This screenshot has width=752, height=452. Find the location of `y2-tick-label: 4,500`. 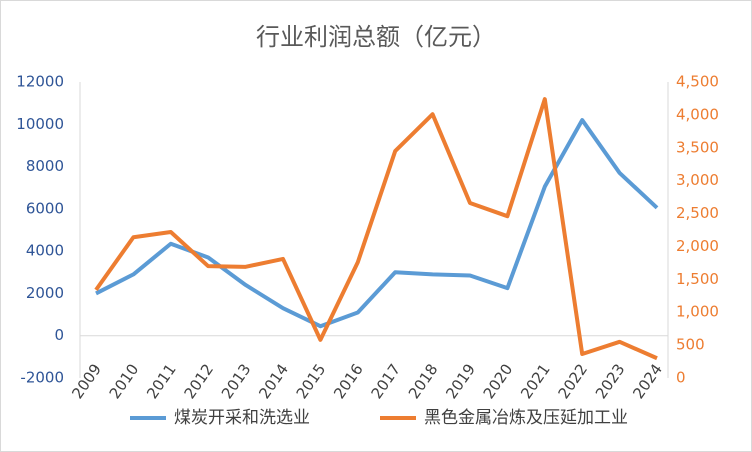

y2-tick-label: 4,500 is located at coordinates (697, 82).